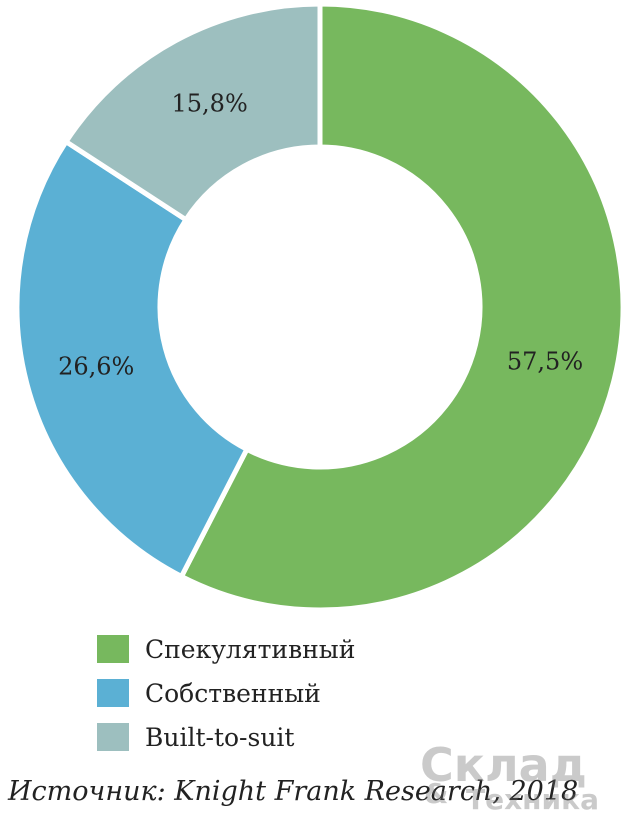 This screenshot has width=640, height=823. Describe the element at coordinates (436, 793) in the screenshot. I see `watermark-ampersand: &` at that location.